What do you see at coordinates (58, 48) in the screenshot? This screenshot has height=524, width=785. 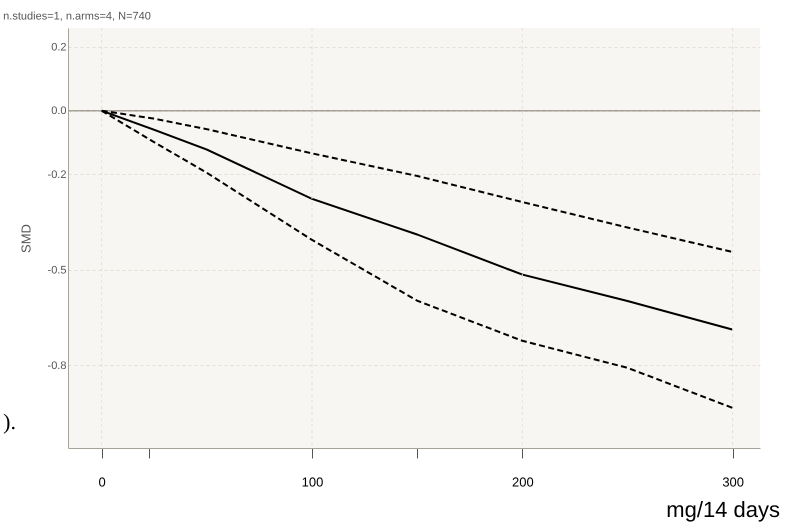 I see `y-tick-label: 0.2` at bounding box center [58, 48].